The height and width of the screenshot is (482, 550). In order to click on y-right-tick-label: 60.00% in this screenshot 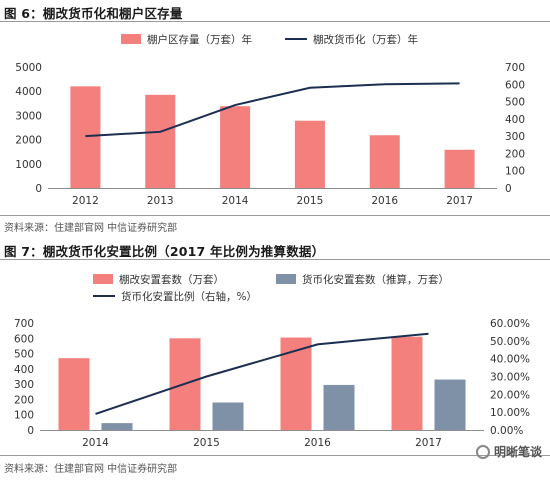, I will do `click(510, 324)`.